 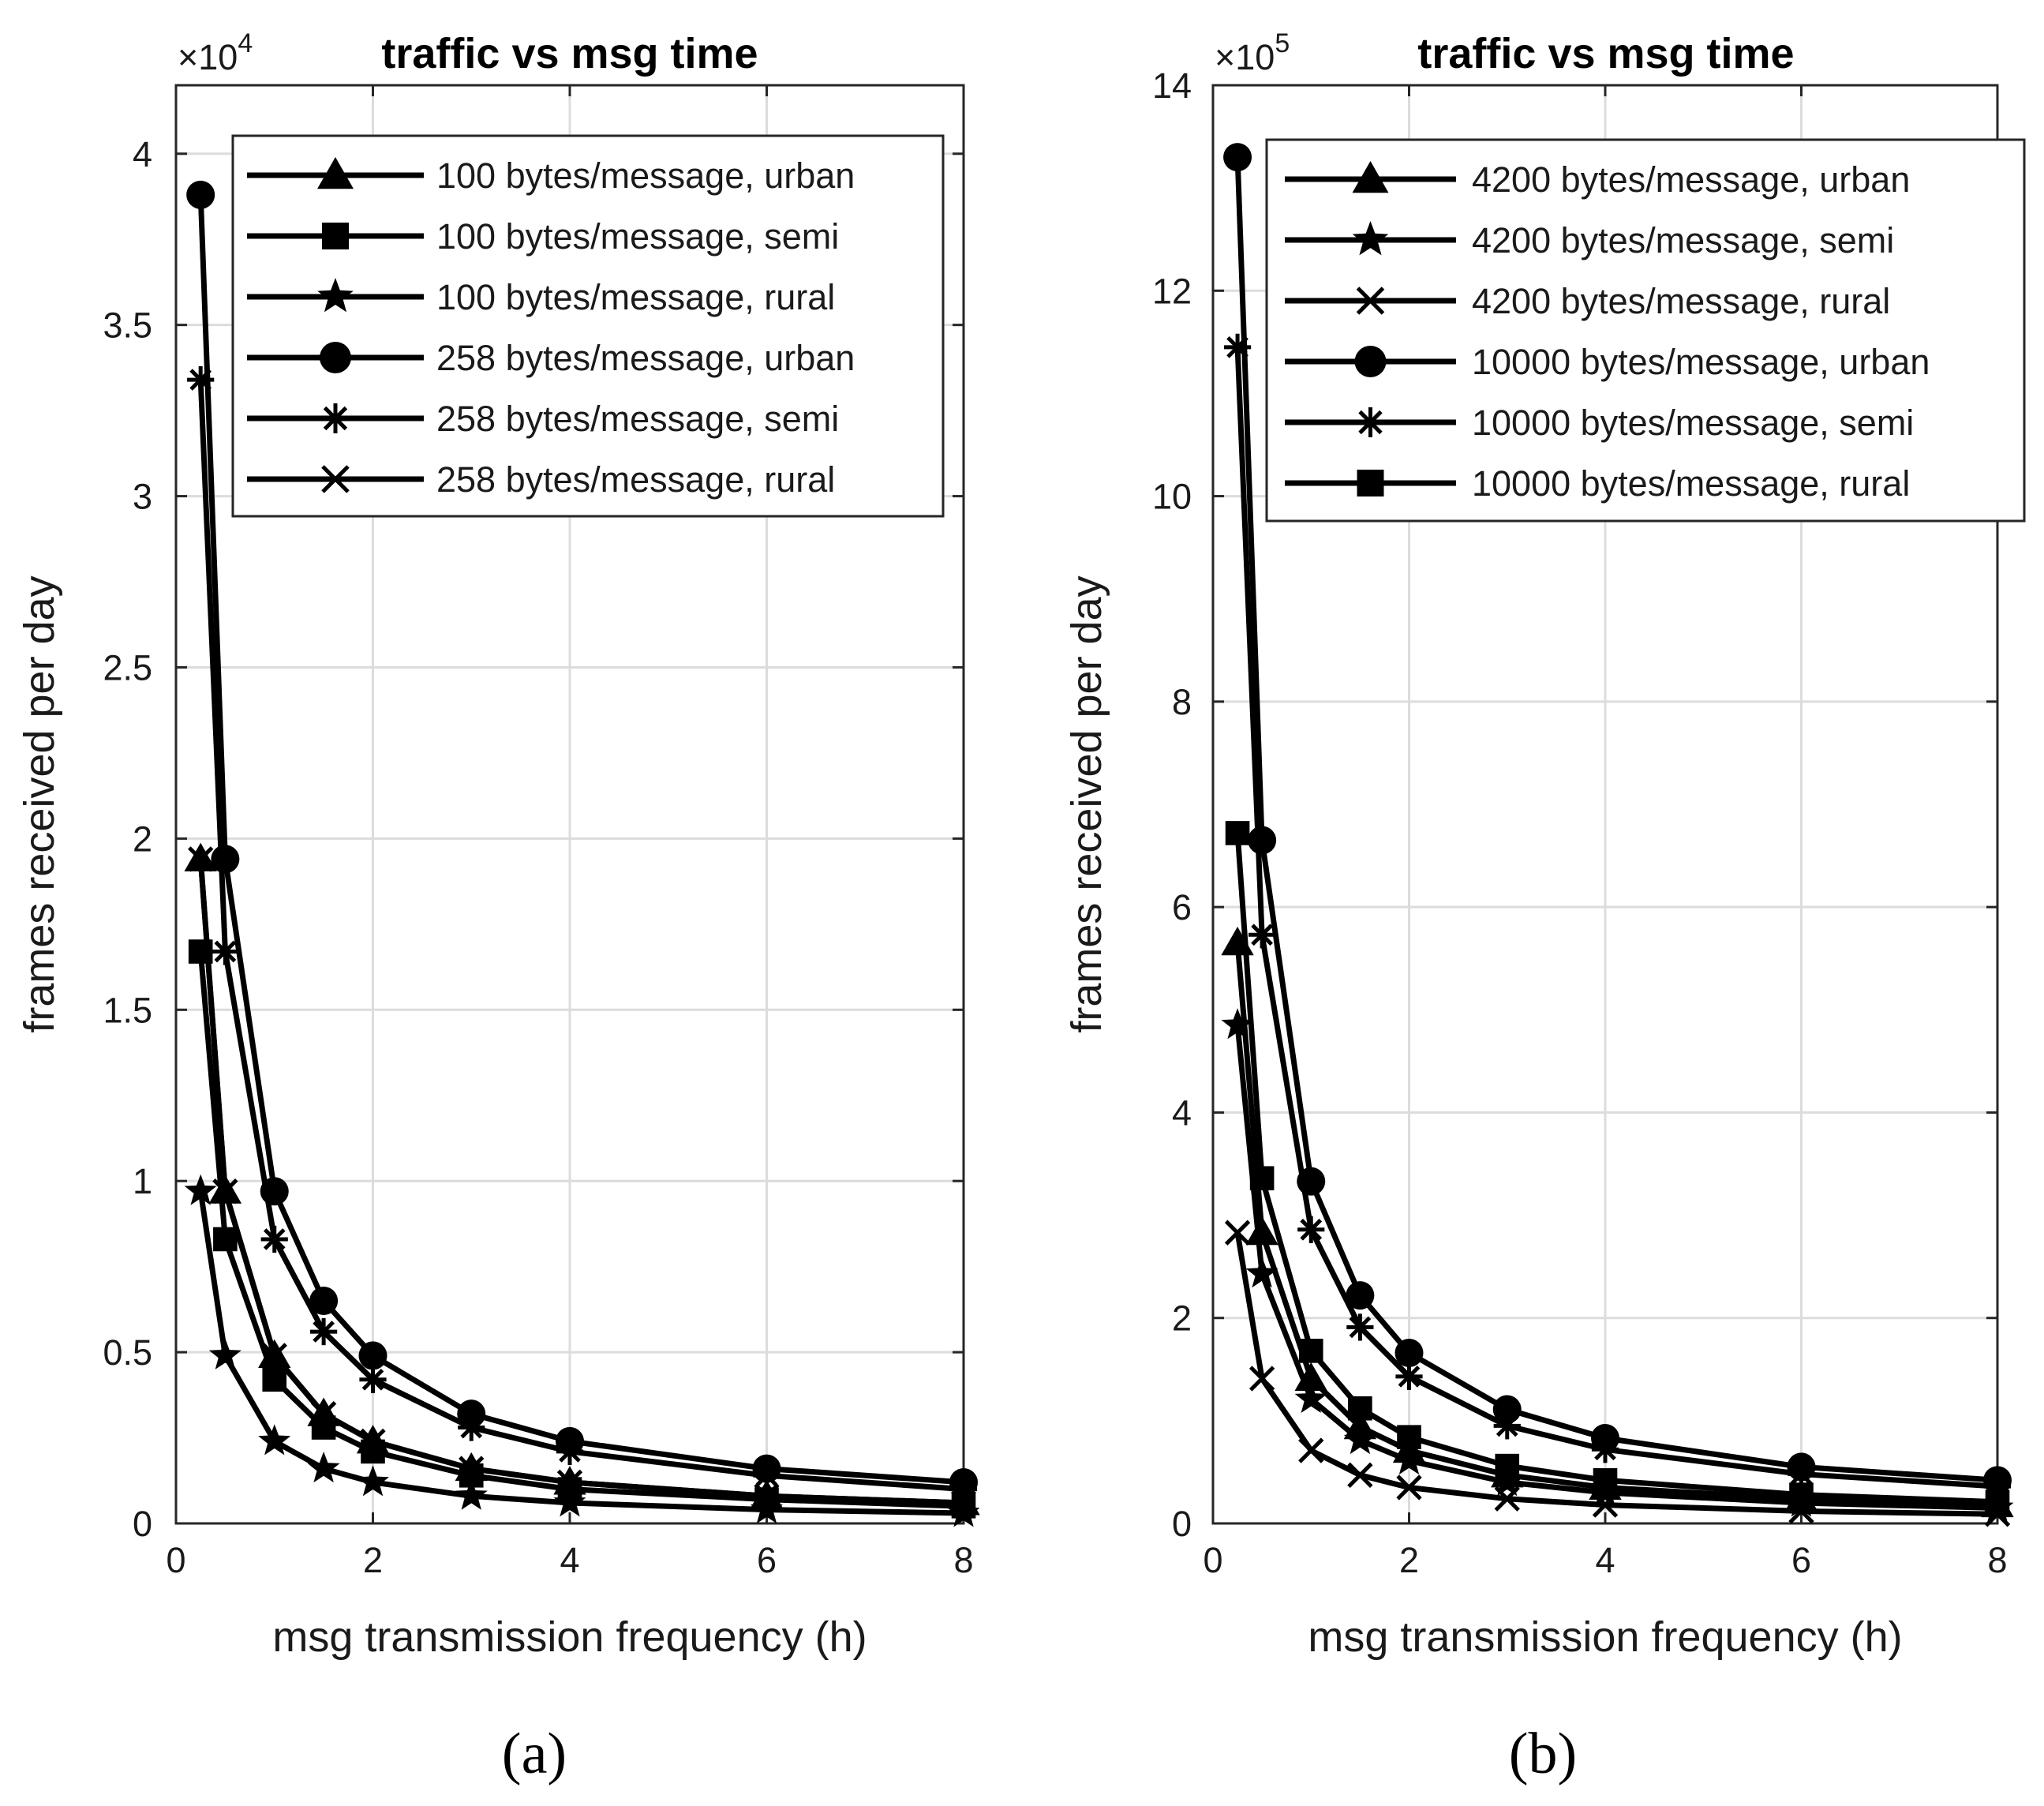 I want to click on x-tick-label: 0, so click(x=1212, y=1560).